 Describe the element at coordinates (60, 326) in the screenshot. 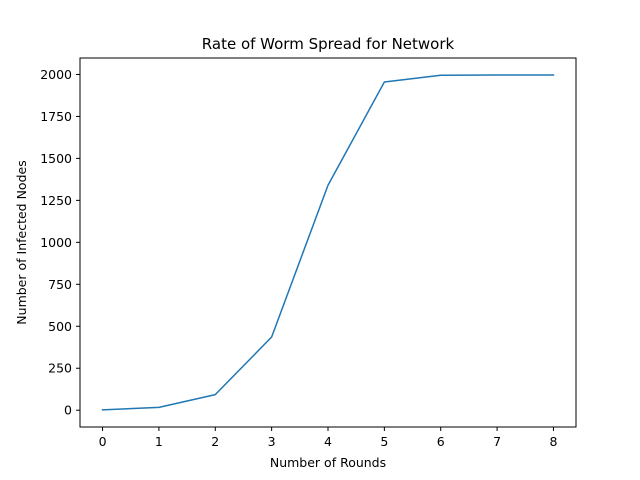

I see `y-tick-label: 500` at that location.